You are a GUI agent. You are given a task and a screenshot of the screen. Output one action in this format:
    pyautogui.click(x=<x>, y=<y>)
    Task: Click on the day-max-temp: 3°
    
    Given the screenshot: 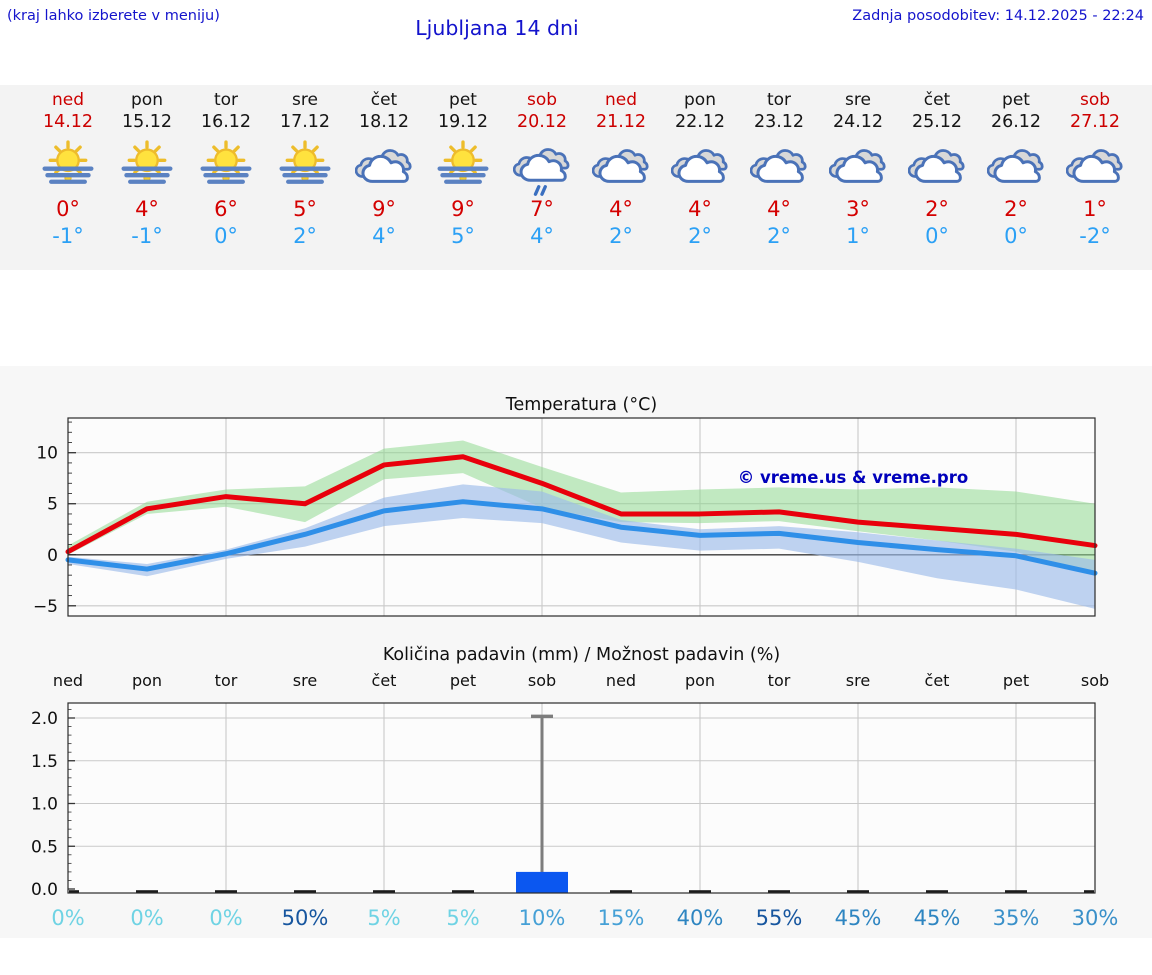 What is the action you would take?
    pyautogui.click(x=858, y=209)
    